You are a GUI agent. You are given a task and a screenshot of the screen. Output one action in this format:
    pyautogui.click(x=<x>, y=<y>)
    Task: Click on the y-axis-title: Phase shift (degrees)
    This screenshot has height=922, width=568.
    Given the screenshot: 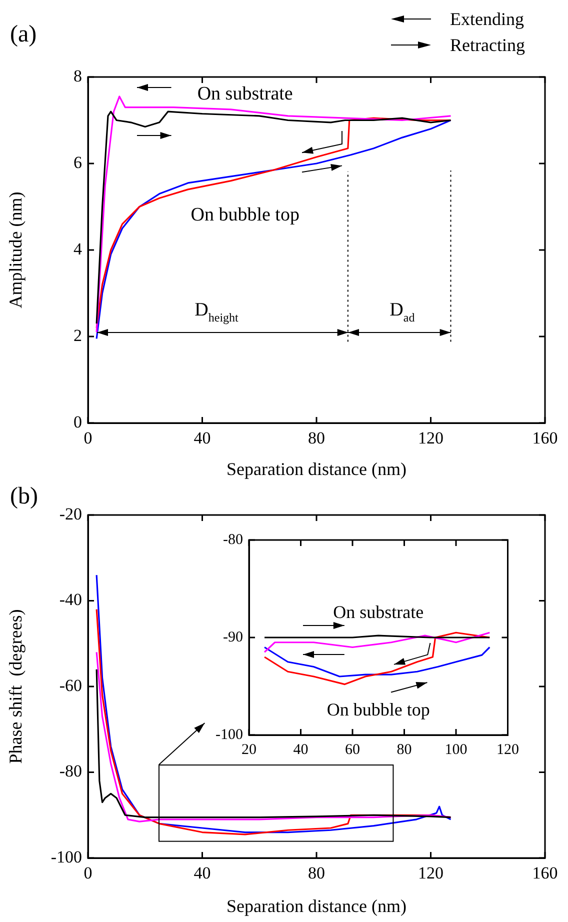 What is the action you would take?
    pyautogui.click(x=16, y=686)
    